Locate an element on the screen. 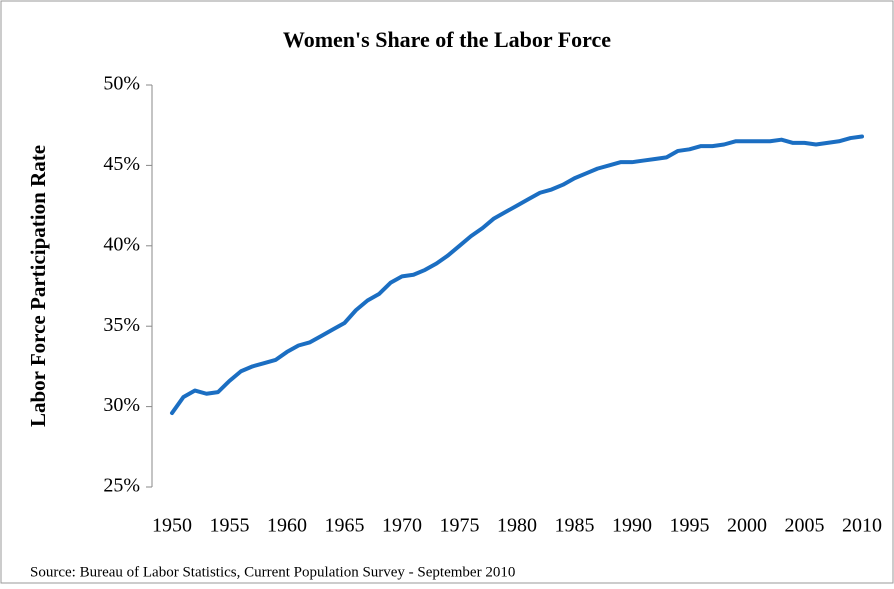 The width and height of the screenshot is (894, 589). x-tick-label: 1980 is located at coordinates (517, 526).